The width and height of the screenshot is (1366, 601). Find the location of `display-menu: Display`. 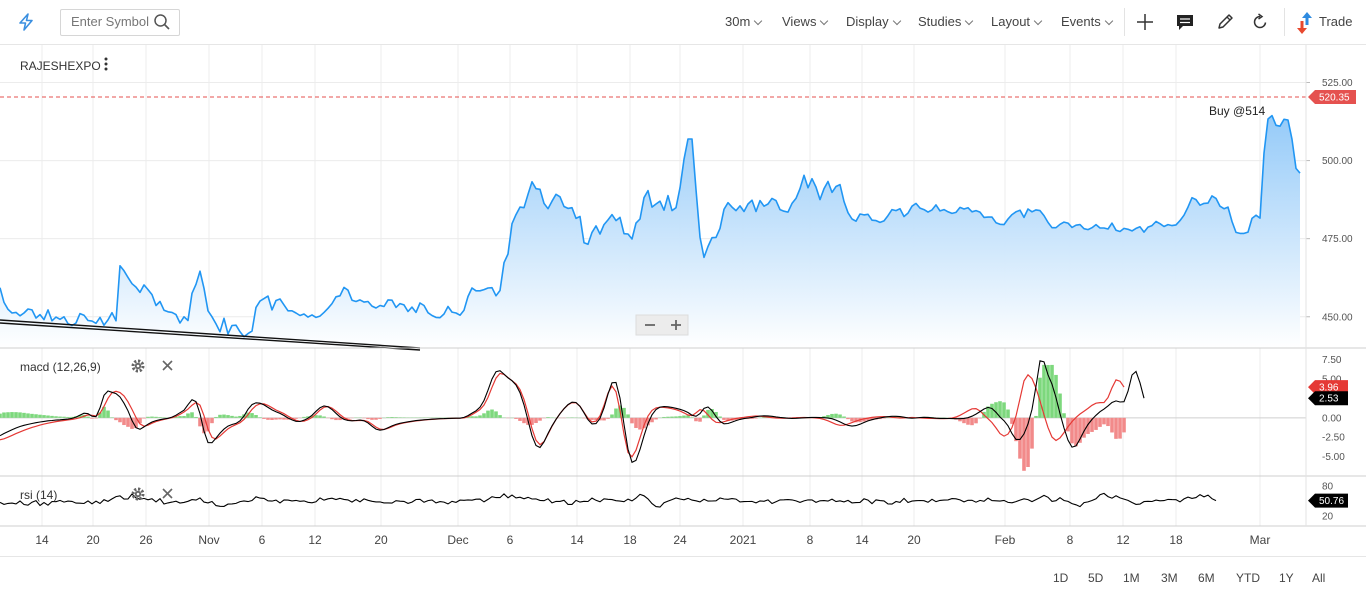

display-menu: Display is located at coordinates (873, 22).